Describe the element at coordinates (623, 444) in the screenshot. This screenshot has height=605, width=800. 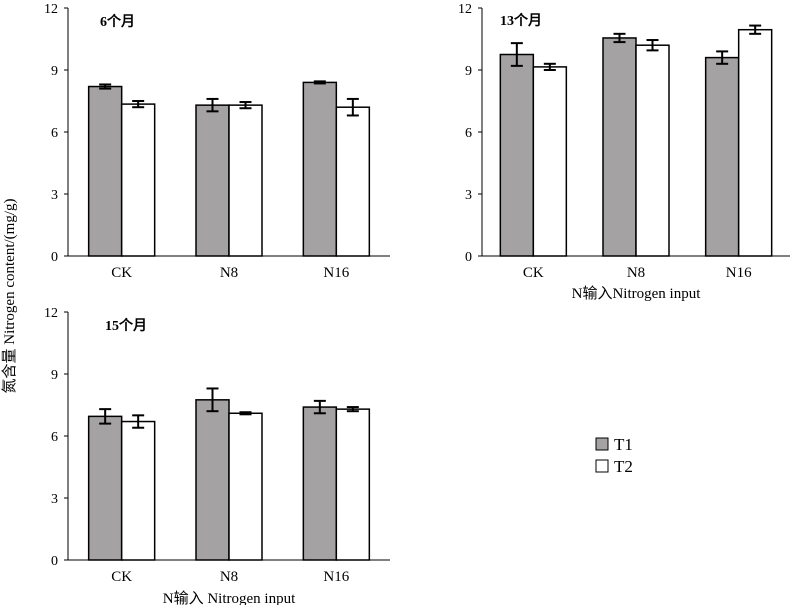
I see `legend-label: T1` at that location.